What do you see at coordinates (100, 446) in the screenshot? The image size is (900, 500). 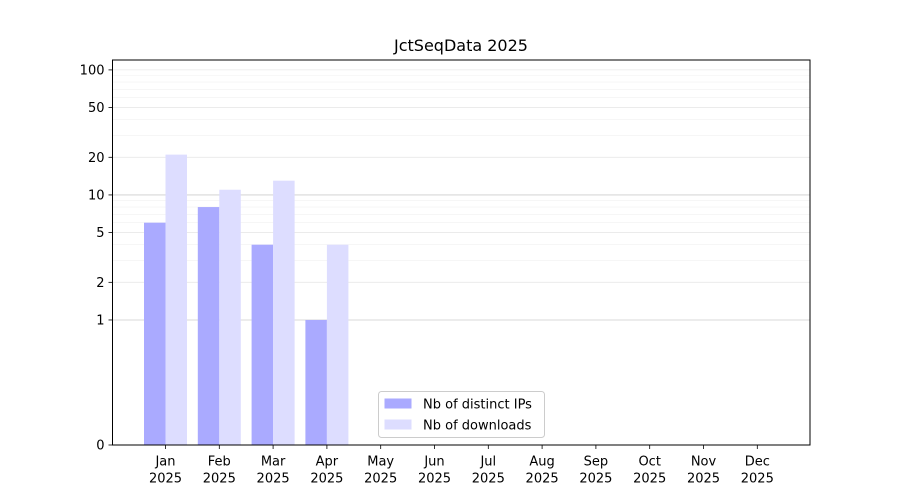 I see `y-tick-label: 0` at bounding box center [100, 446].